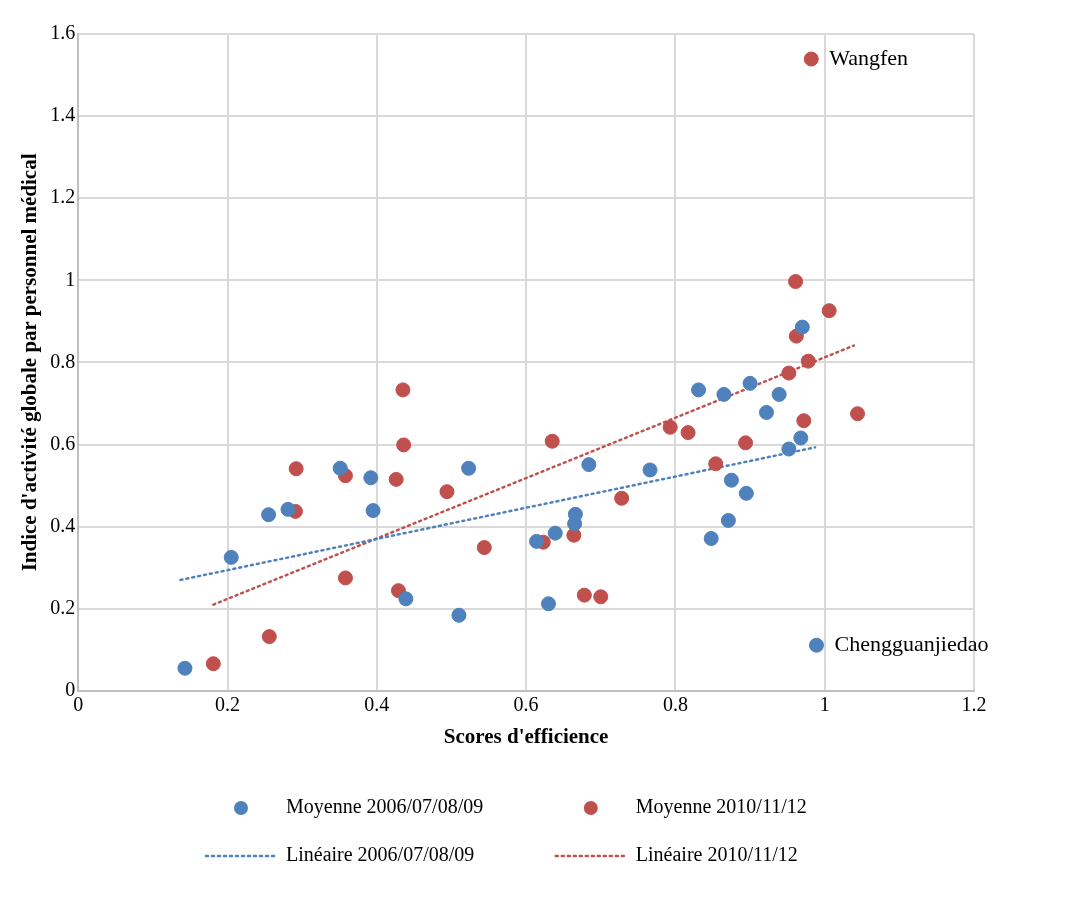 The width and height of the screenshot is (1068, 900). What do you see at coordinates (380, 854) in the screenshot?
I see `legend-label: Linéaire 2006/07/08/09` at bounding box center [380, 854].